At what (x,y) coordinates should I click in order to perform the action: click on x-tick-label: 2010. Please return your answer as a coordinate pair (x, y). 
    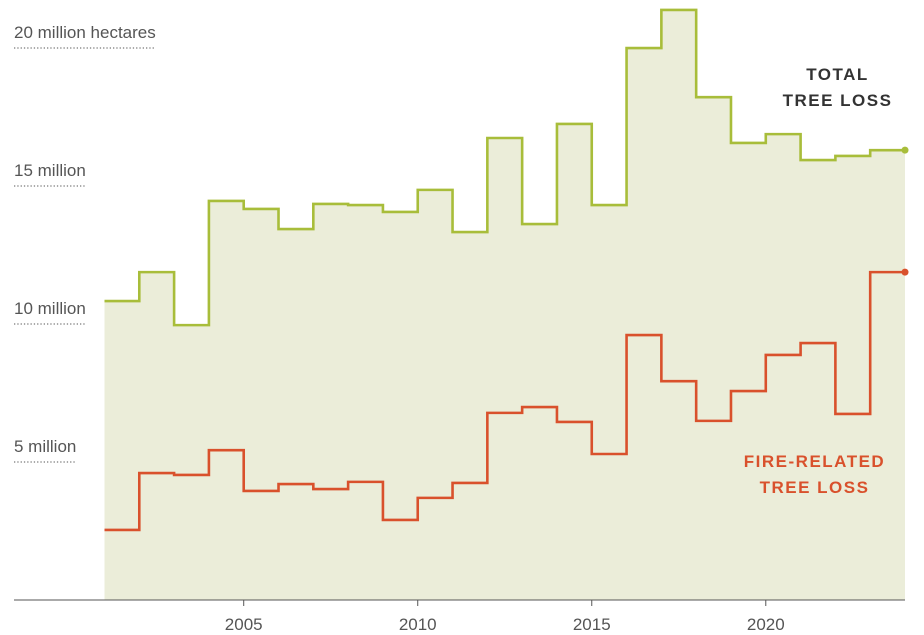
    Looking at the image, I should click on (418, 624).